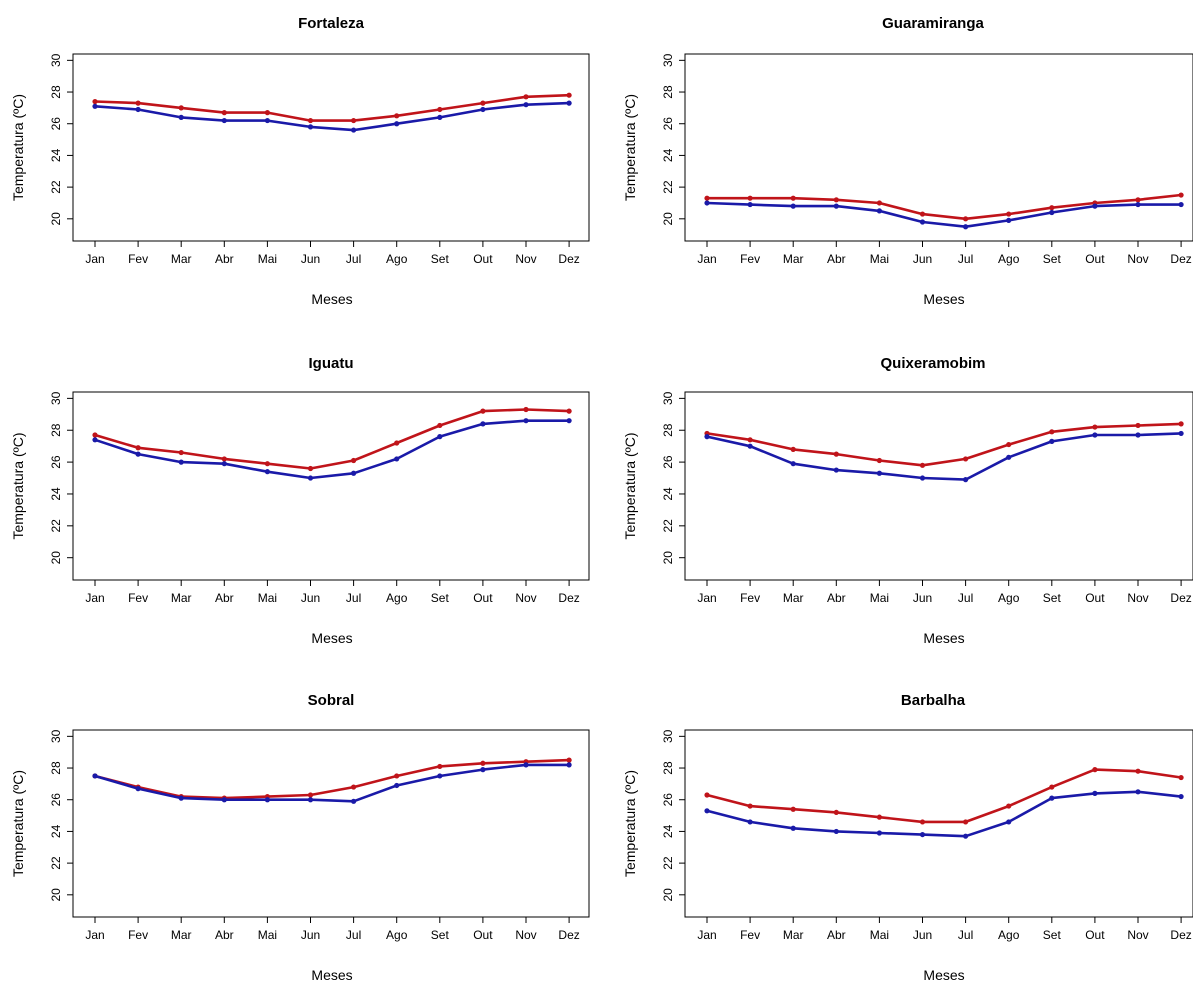 This screenshot has height=982, width=1193. What do you see at coordinates (668, 462) in the screenshot?
I see `y-tick-label: 26` at bounding box center [668, 462].